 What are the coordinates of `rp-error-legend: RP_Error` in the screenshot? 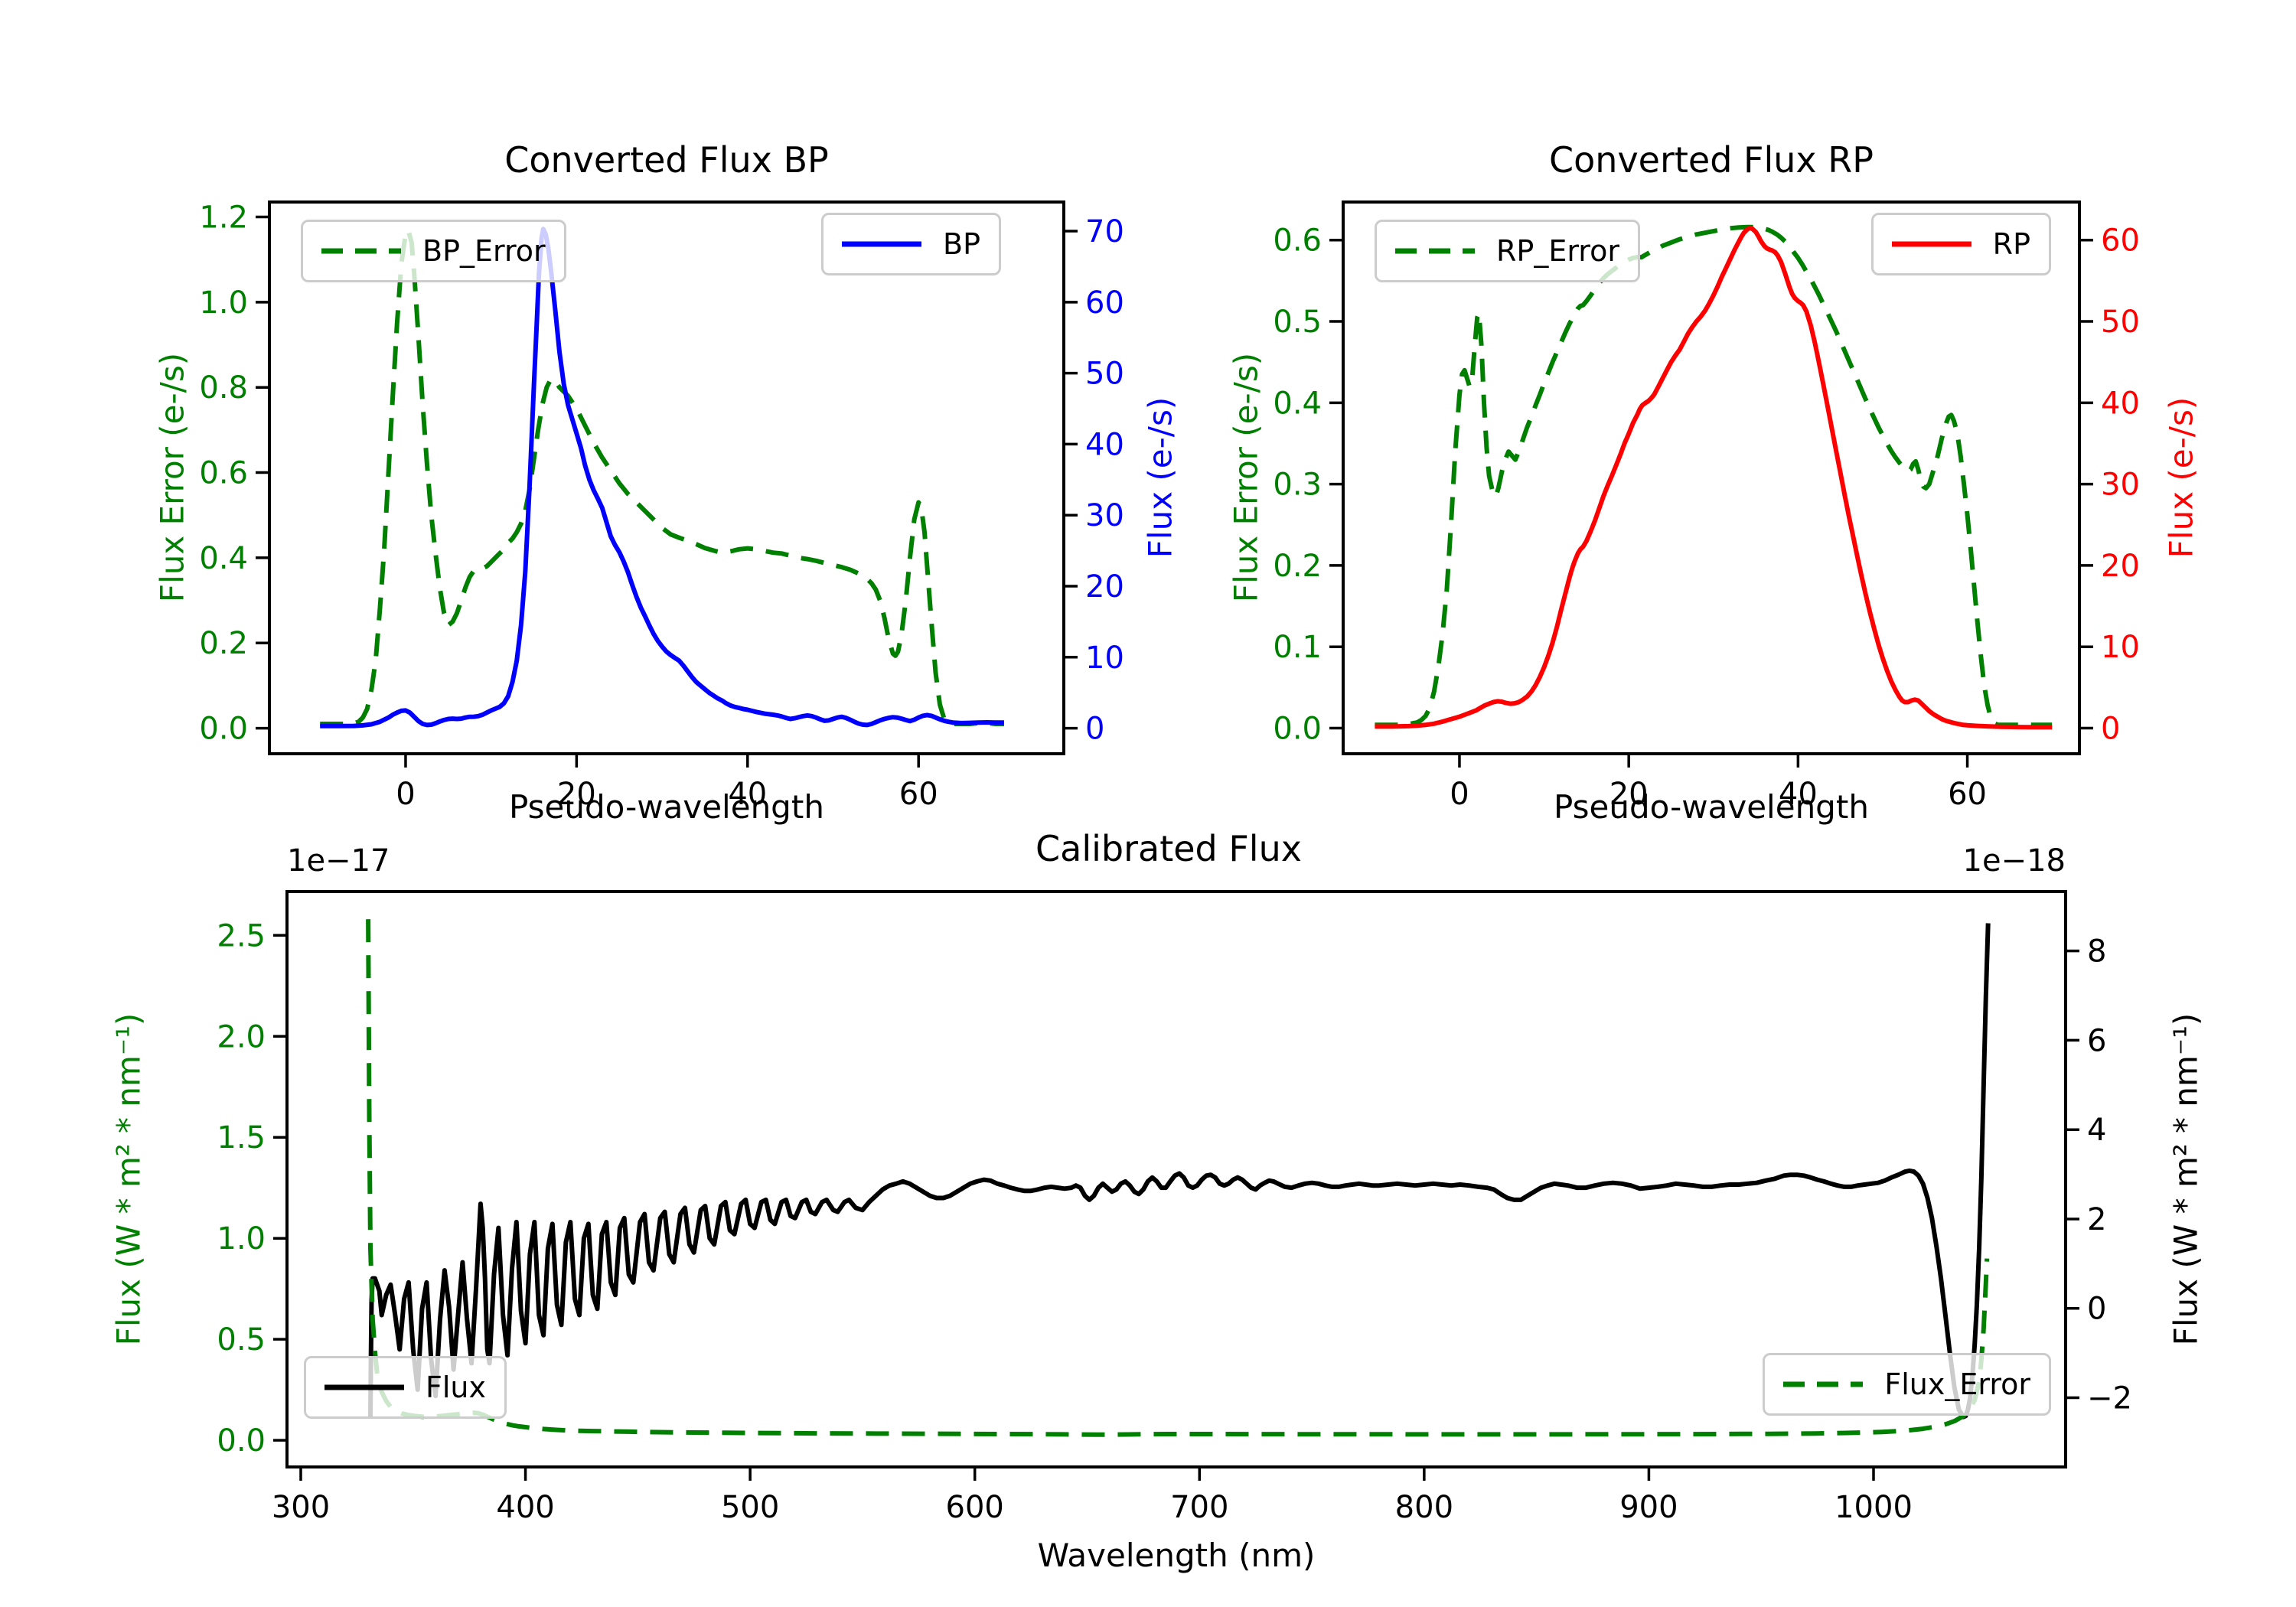 It's located at (1507, 251).